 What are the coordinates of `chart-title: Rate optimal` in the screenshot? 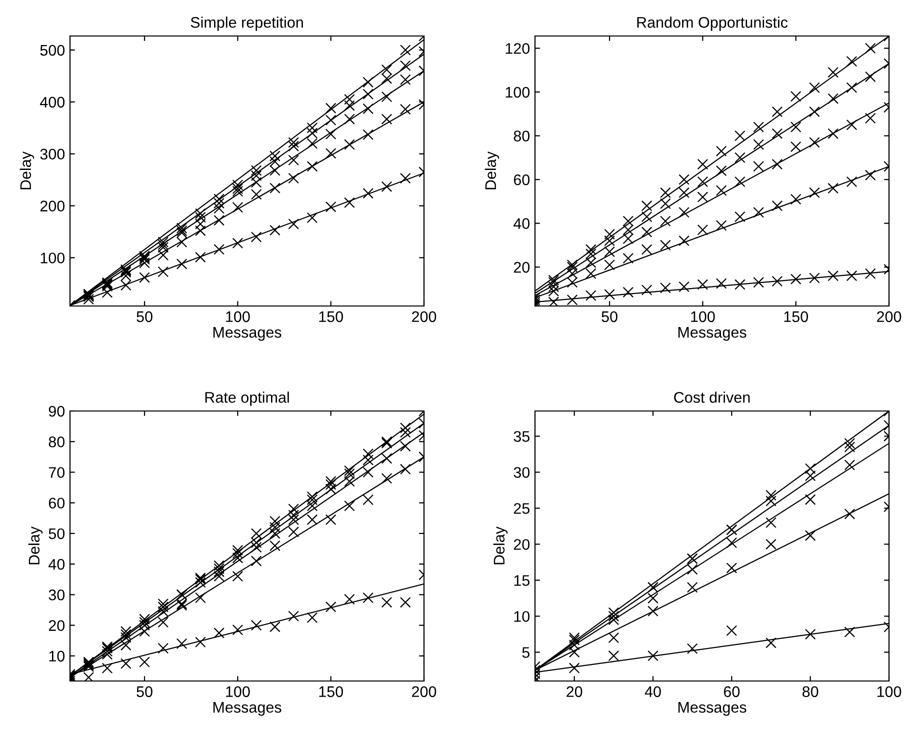 It's located at (247, 399).